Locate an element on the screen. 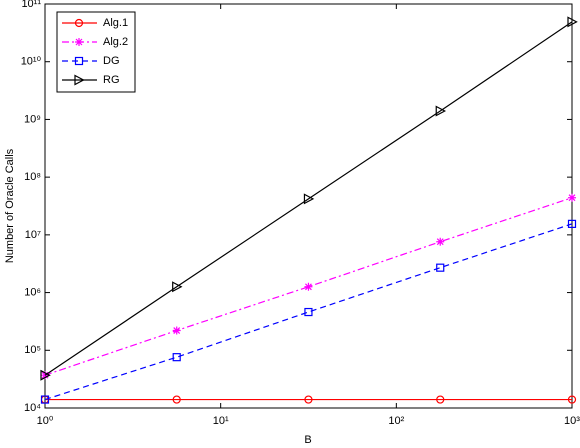 Image resolution: width=580 pixels, height=448 pixels. x-tick-label: 10² is located at coordinates (396, 421).